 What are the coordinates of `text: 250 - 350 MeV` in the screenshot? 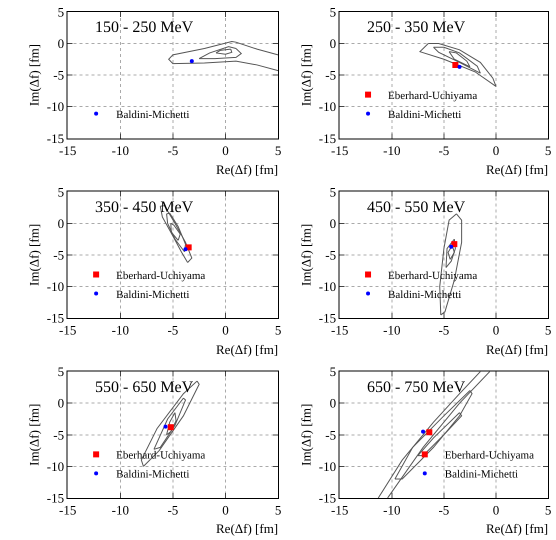 It's located at (416, 27).